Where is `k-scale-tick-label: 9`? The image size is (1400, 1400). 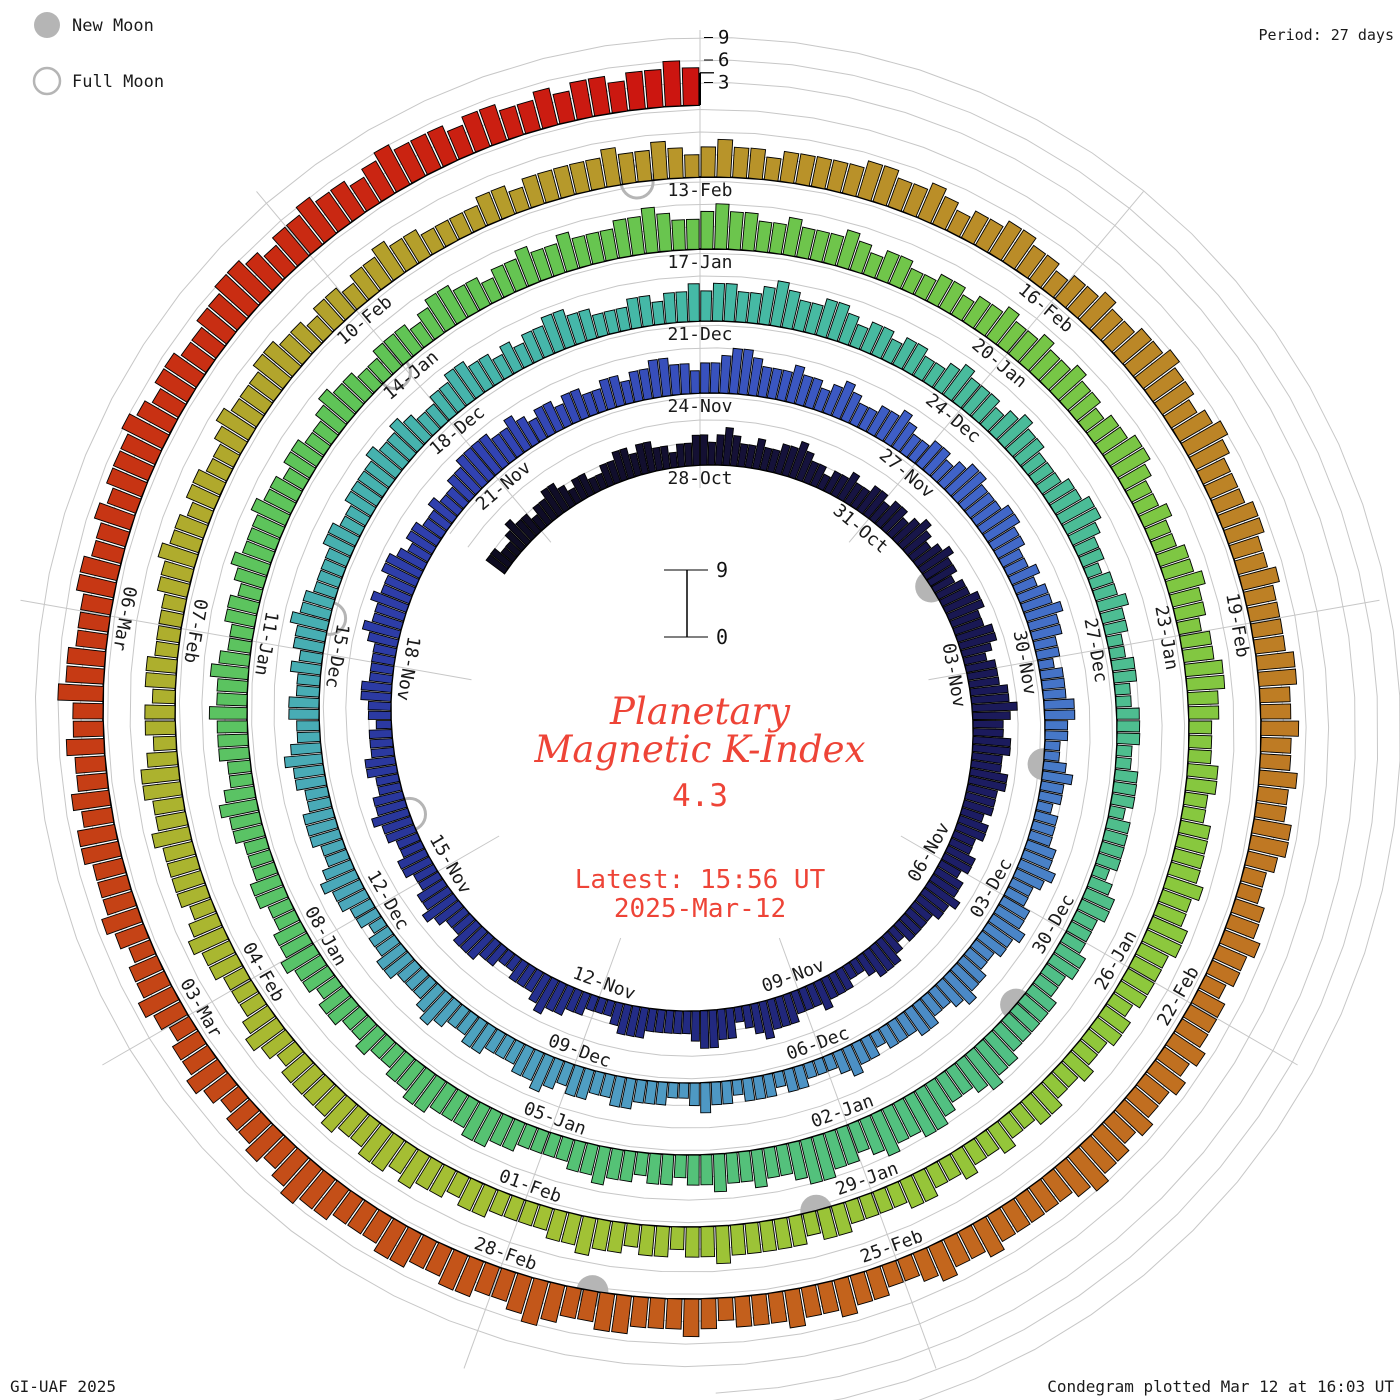 k-scale-tick-label: 9 is located at coordinates (723, 38).